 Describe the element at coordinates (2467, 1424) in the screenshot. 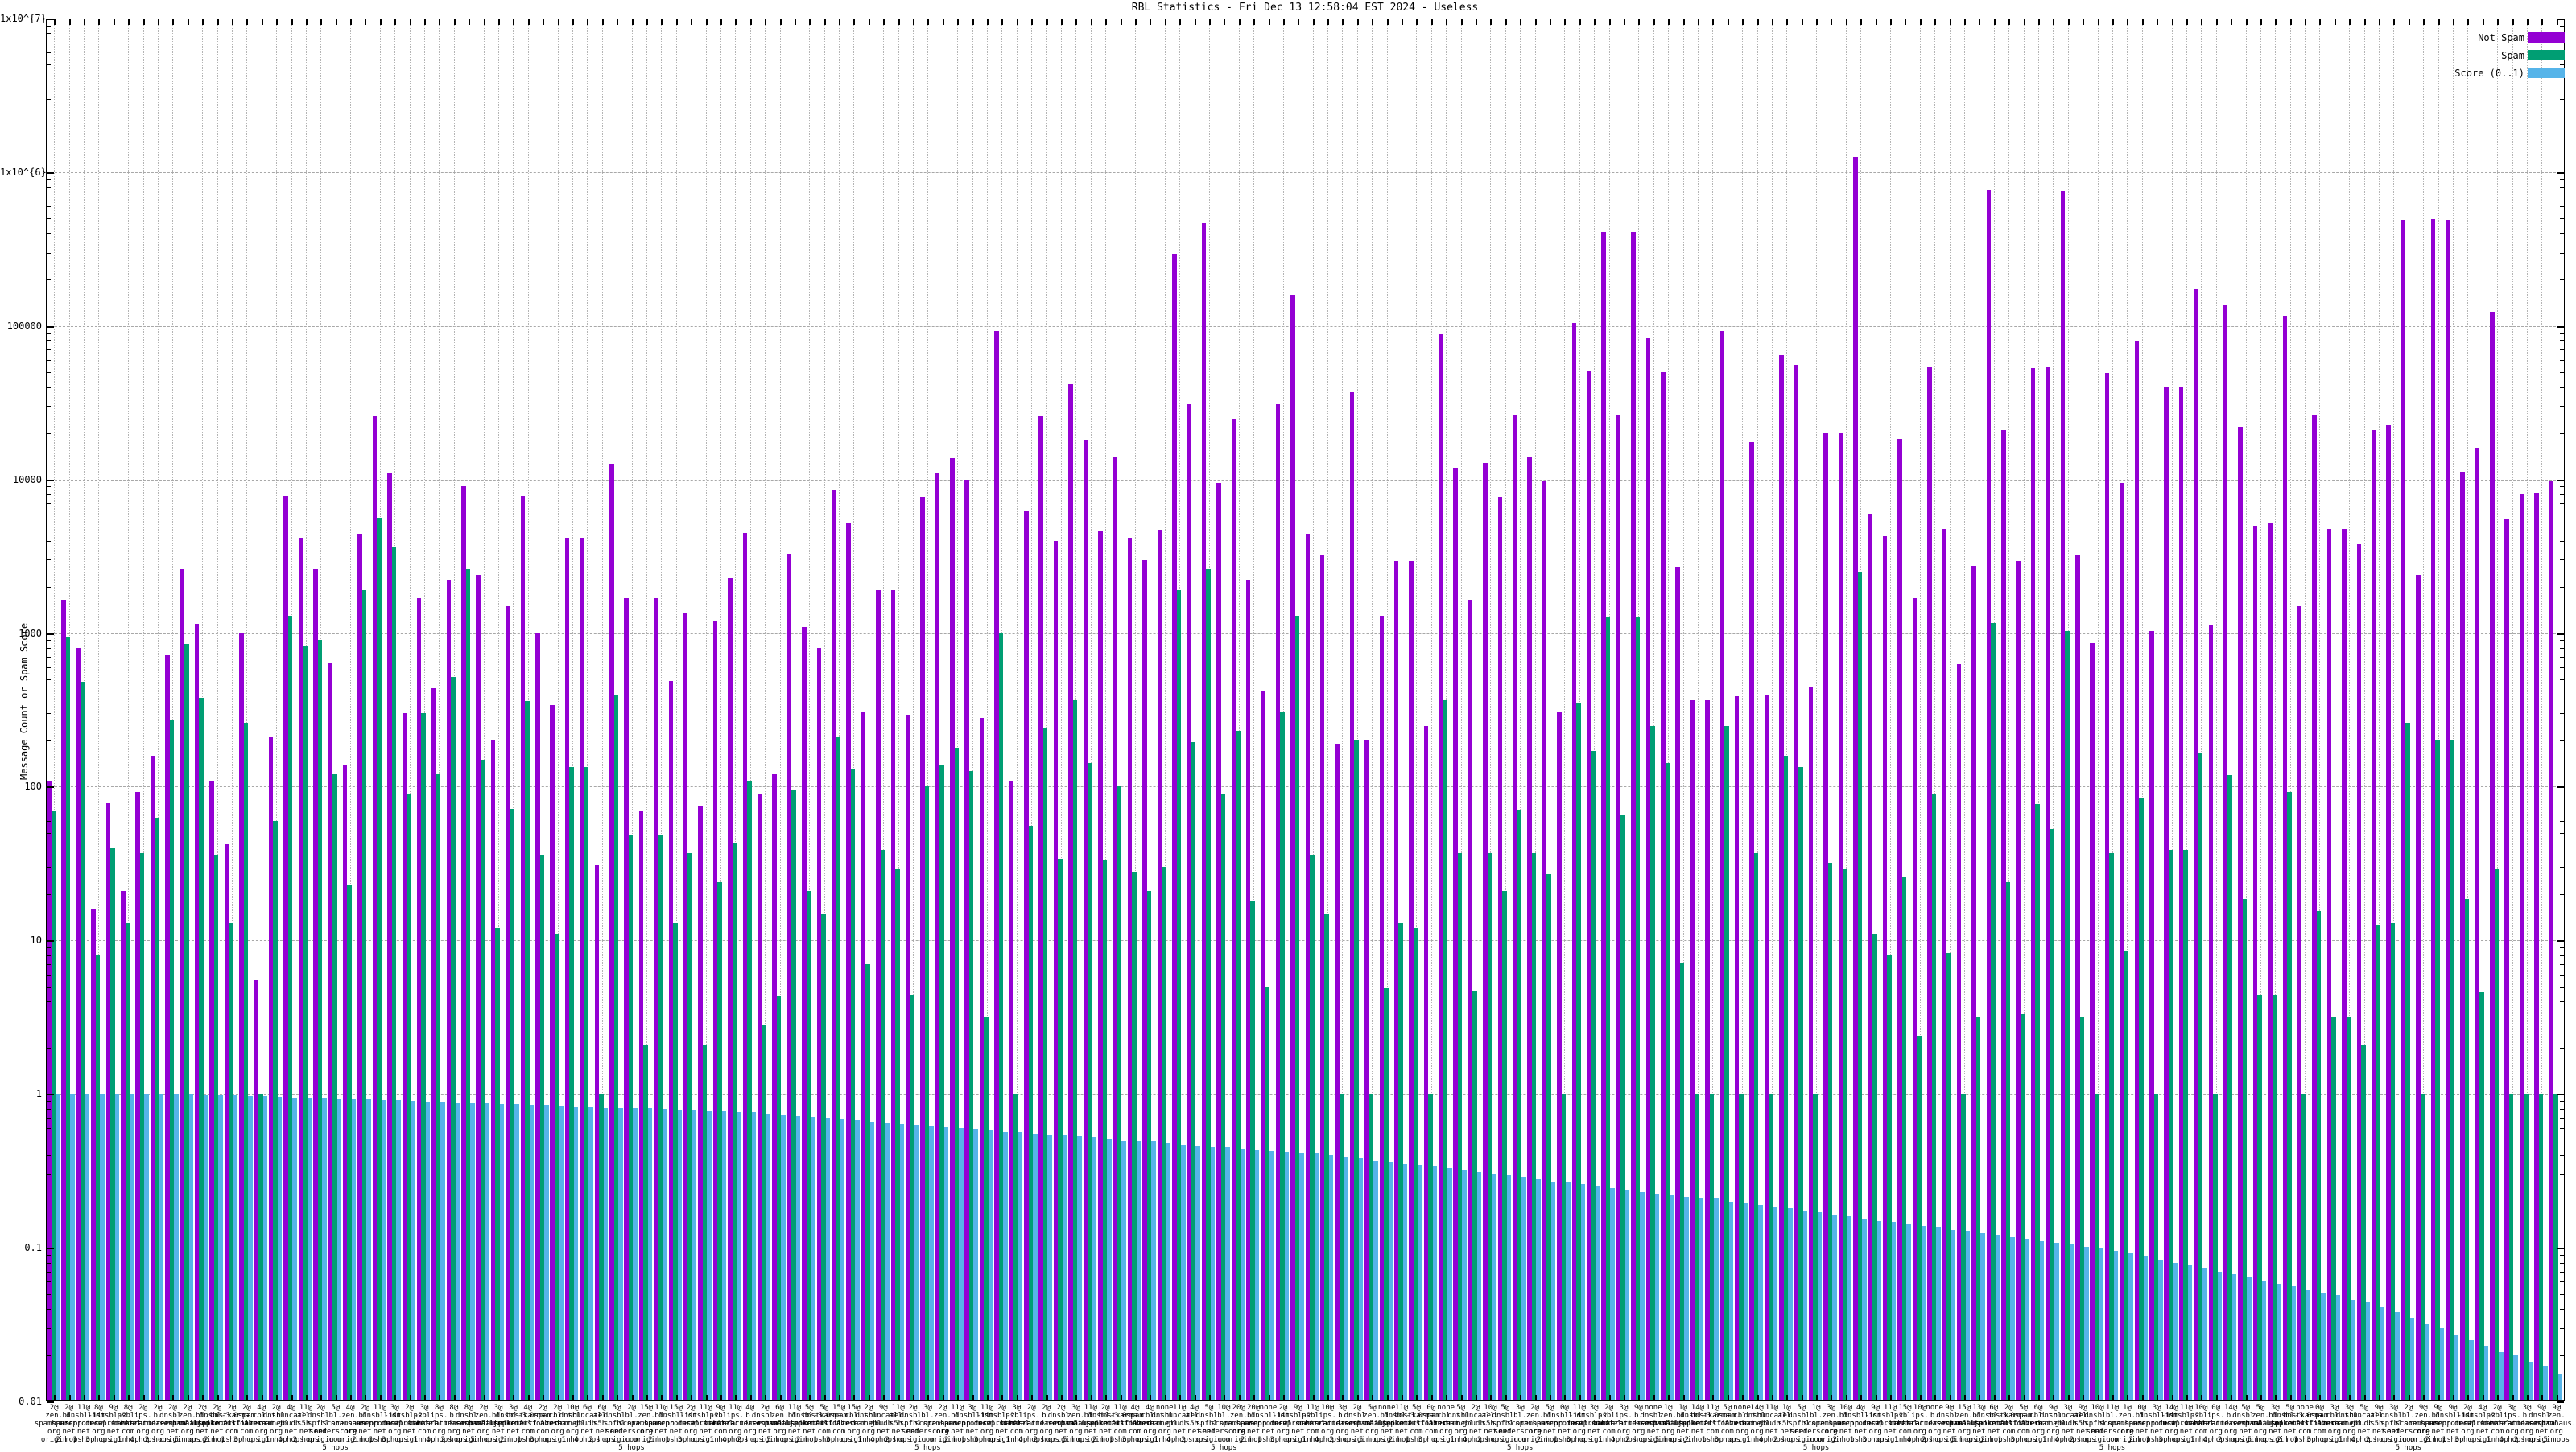

I see `x-tick-label: 2@ list. dnswl. org 3 hops` at that location.